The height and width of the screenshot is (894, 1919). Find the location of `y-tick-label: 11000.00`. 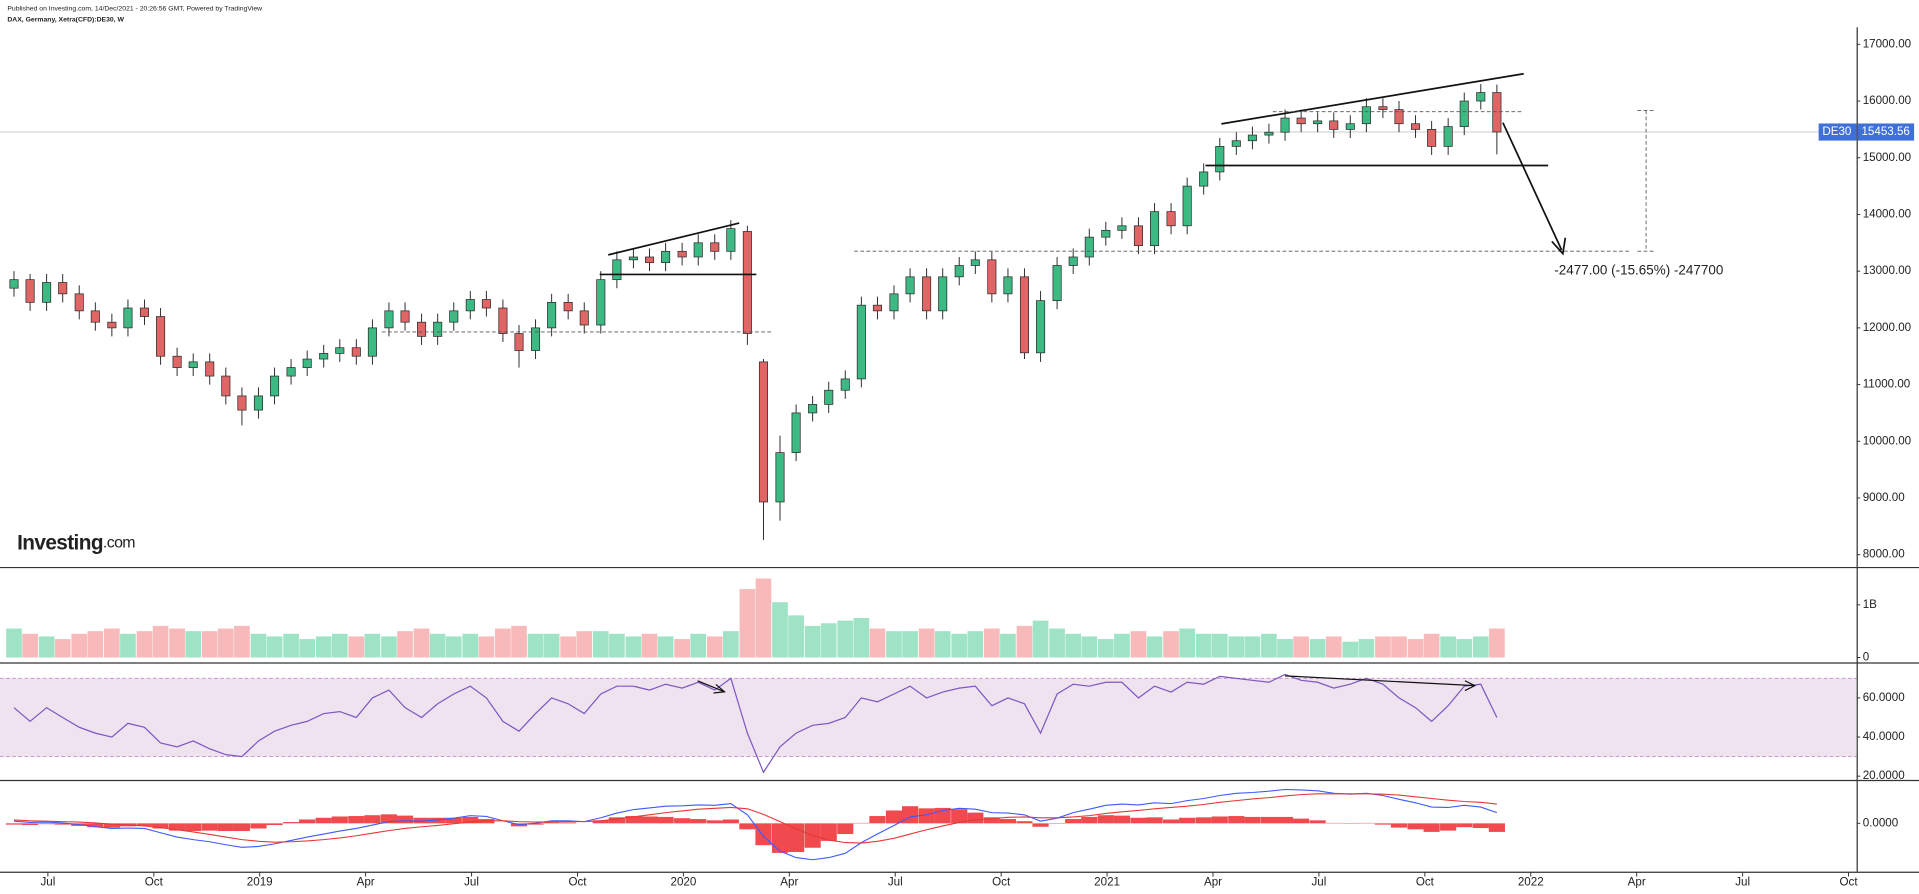

y-tick-label: 11000.00 is located at coordinates (1887, 384).